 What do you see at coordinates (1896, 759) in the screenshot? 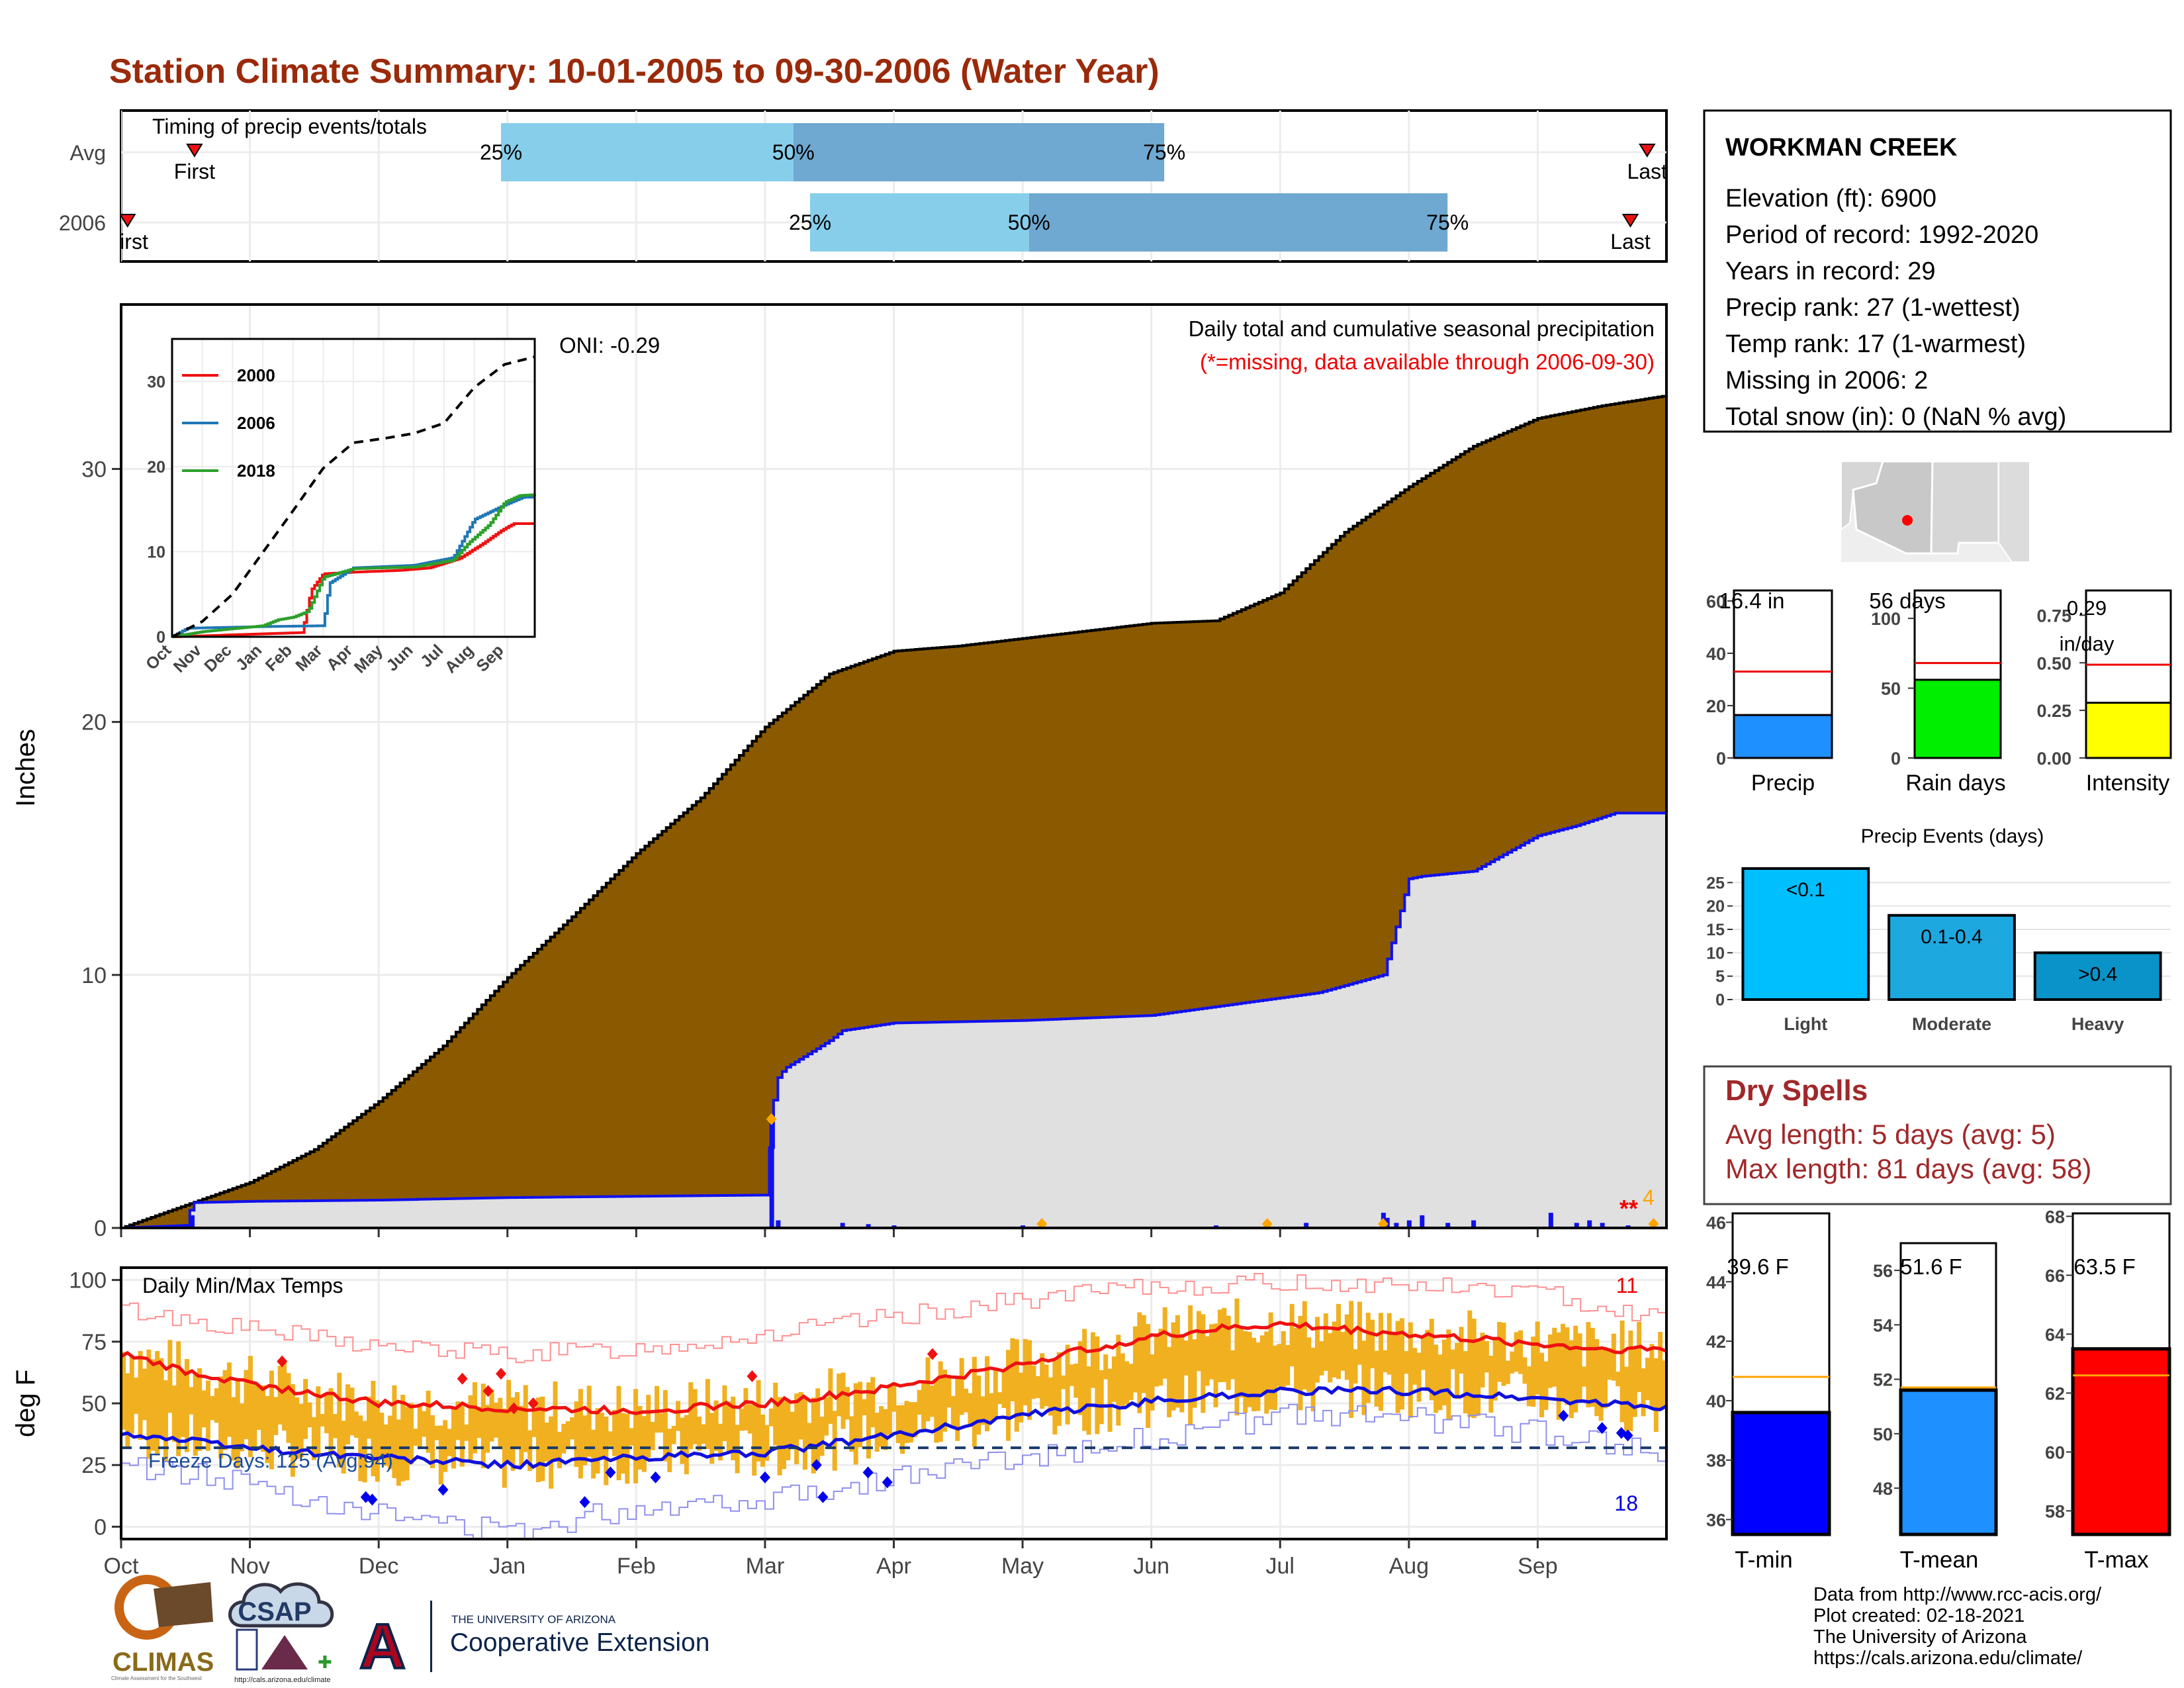
I see `totals-y-tick-label: 0` at bounding box center [1896, 759].